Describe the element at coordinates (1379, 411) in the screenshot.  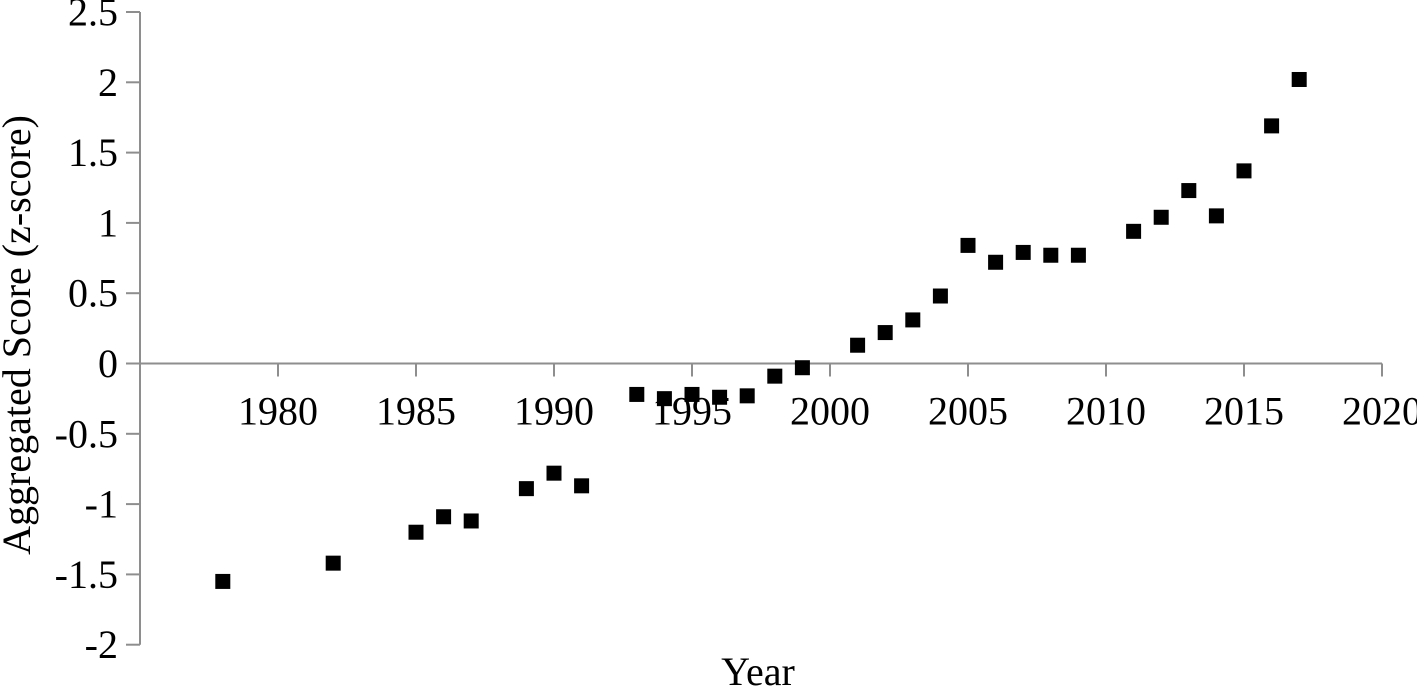
I see `x-tick-label: 2020` at that location.